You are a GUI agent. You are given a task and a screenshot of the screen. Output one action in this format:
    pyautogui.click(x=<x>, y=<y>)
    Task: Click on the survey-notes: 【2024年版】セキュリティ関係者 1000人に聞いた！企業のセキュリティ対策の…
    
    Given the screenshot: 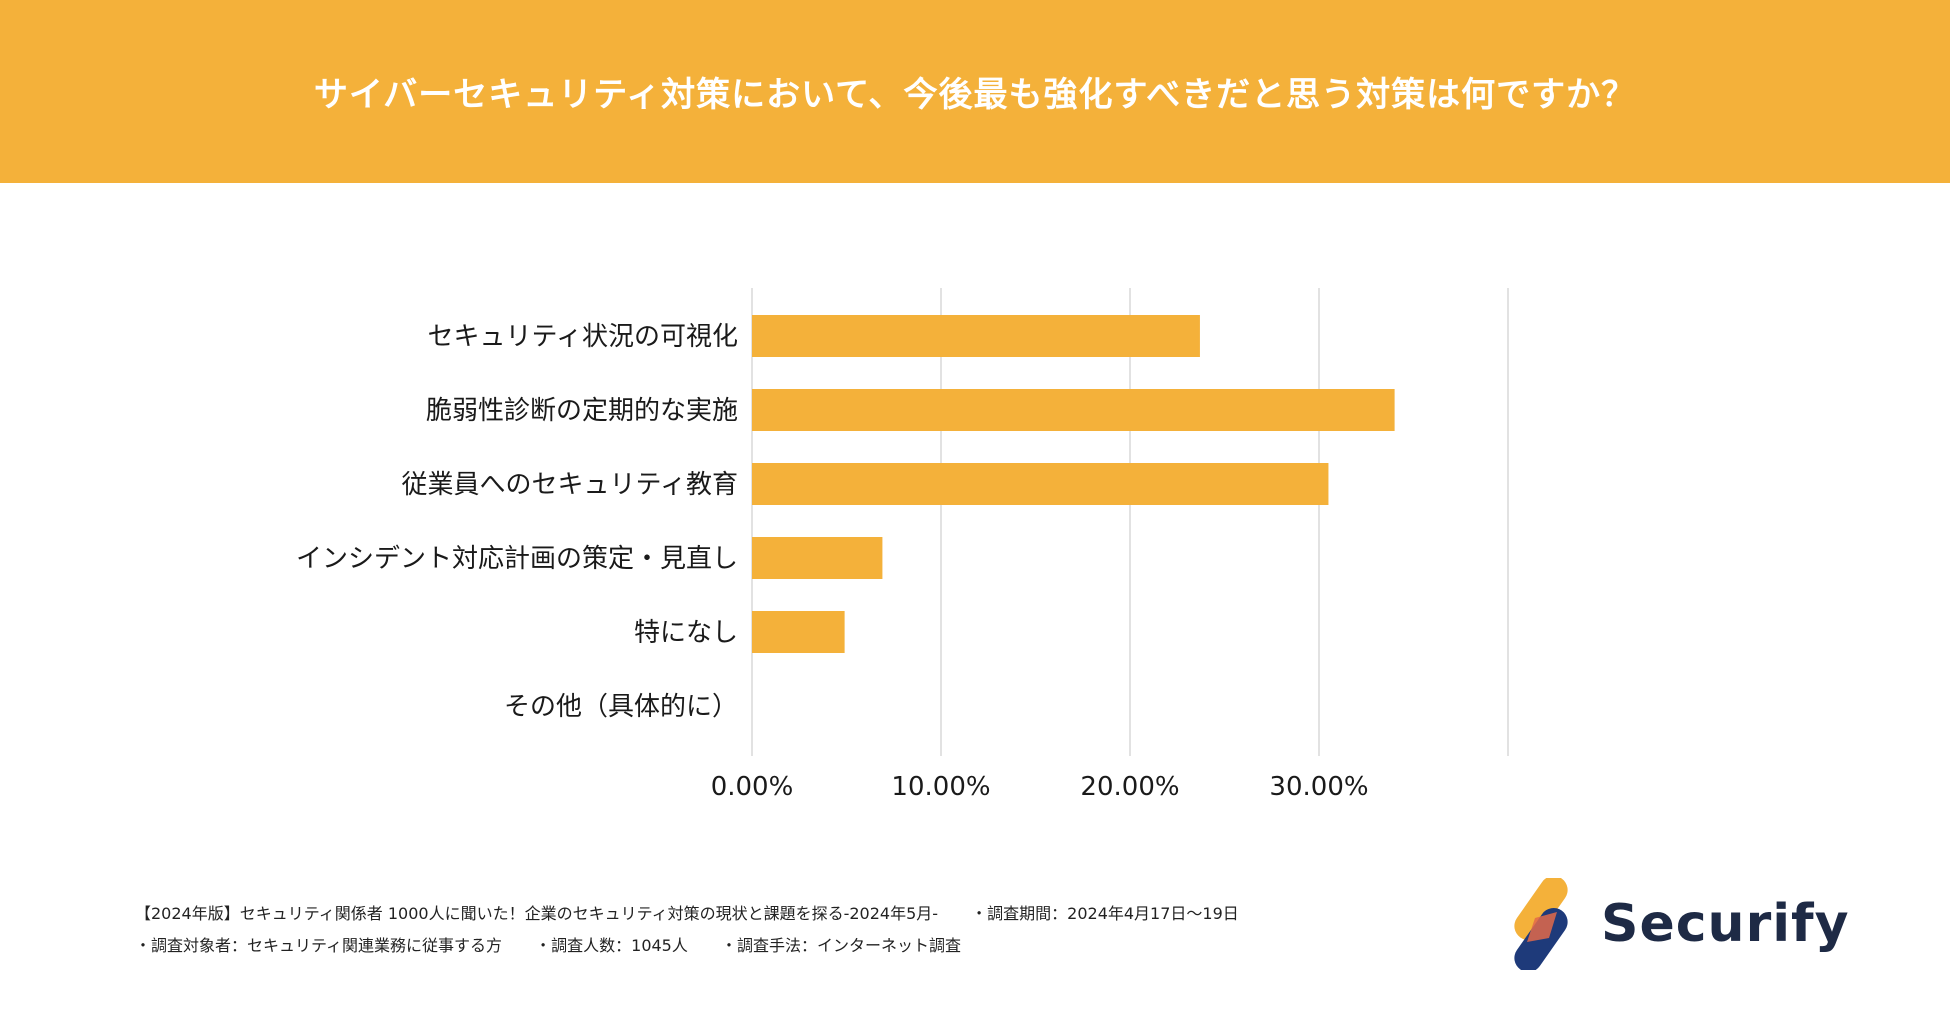 What is the action you would take?
    pyautogui.click(x=701, y=930)
    